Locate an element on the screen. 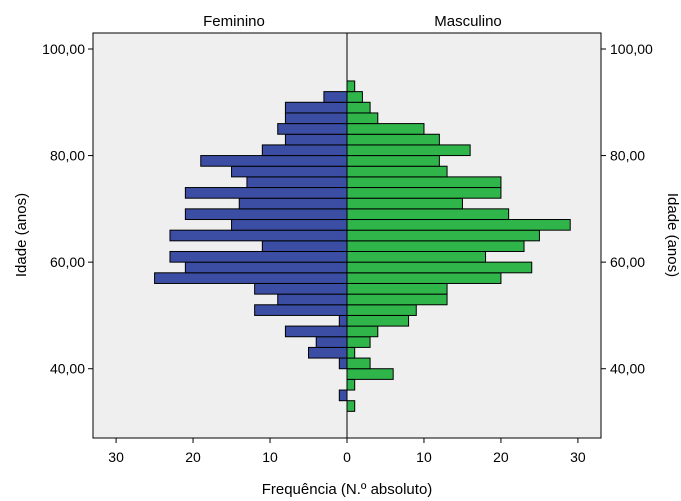 This screenshot has height=501, width=681. y-axis-title-left: Idade (anos) is located at coordinates (21, 235).